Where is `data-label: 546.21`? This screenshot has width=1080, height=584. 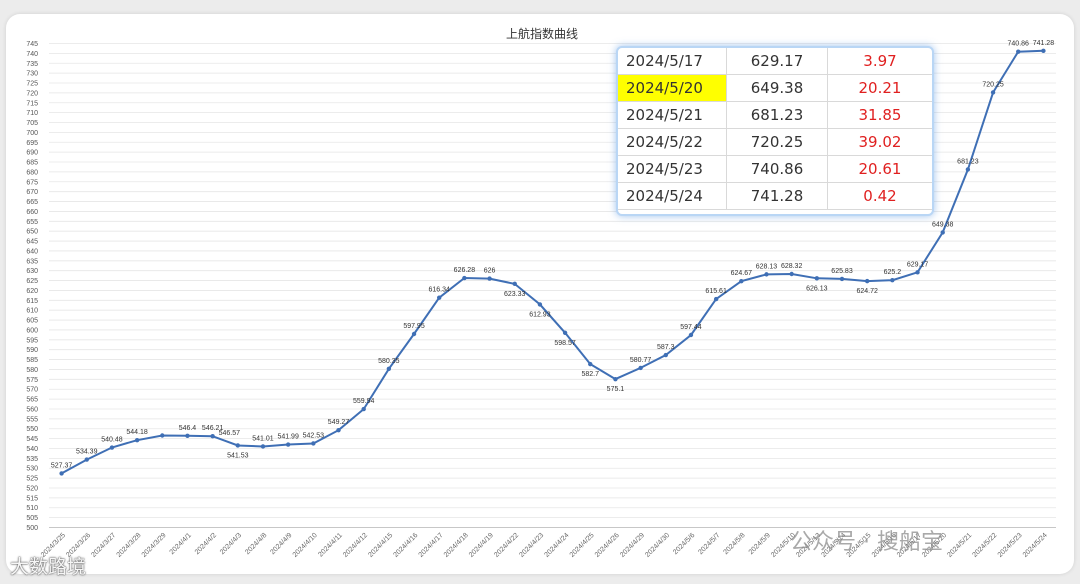
data-label: 546.21 is located at coordinates (213, 428).